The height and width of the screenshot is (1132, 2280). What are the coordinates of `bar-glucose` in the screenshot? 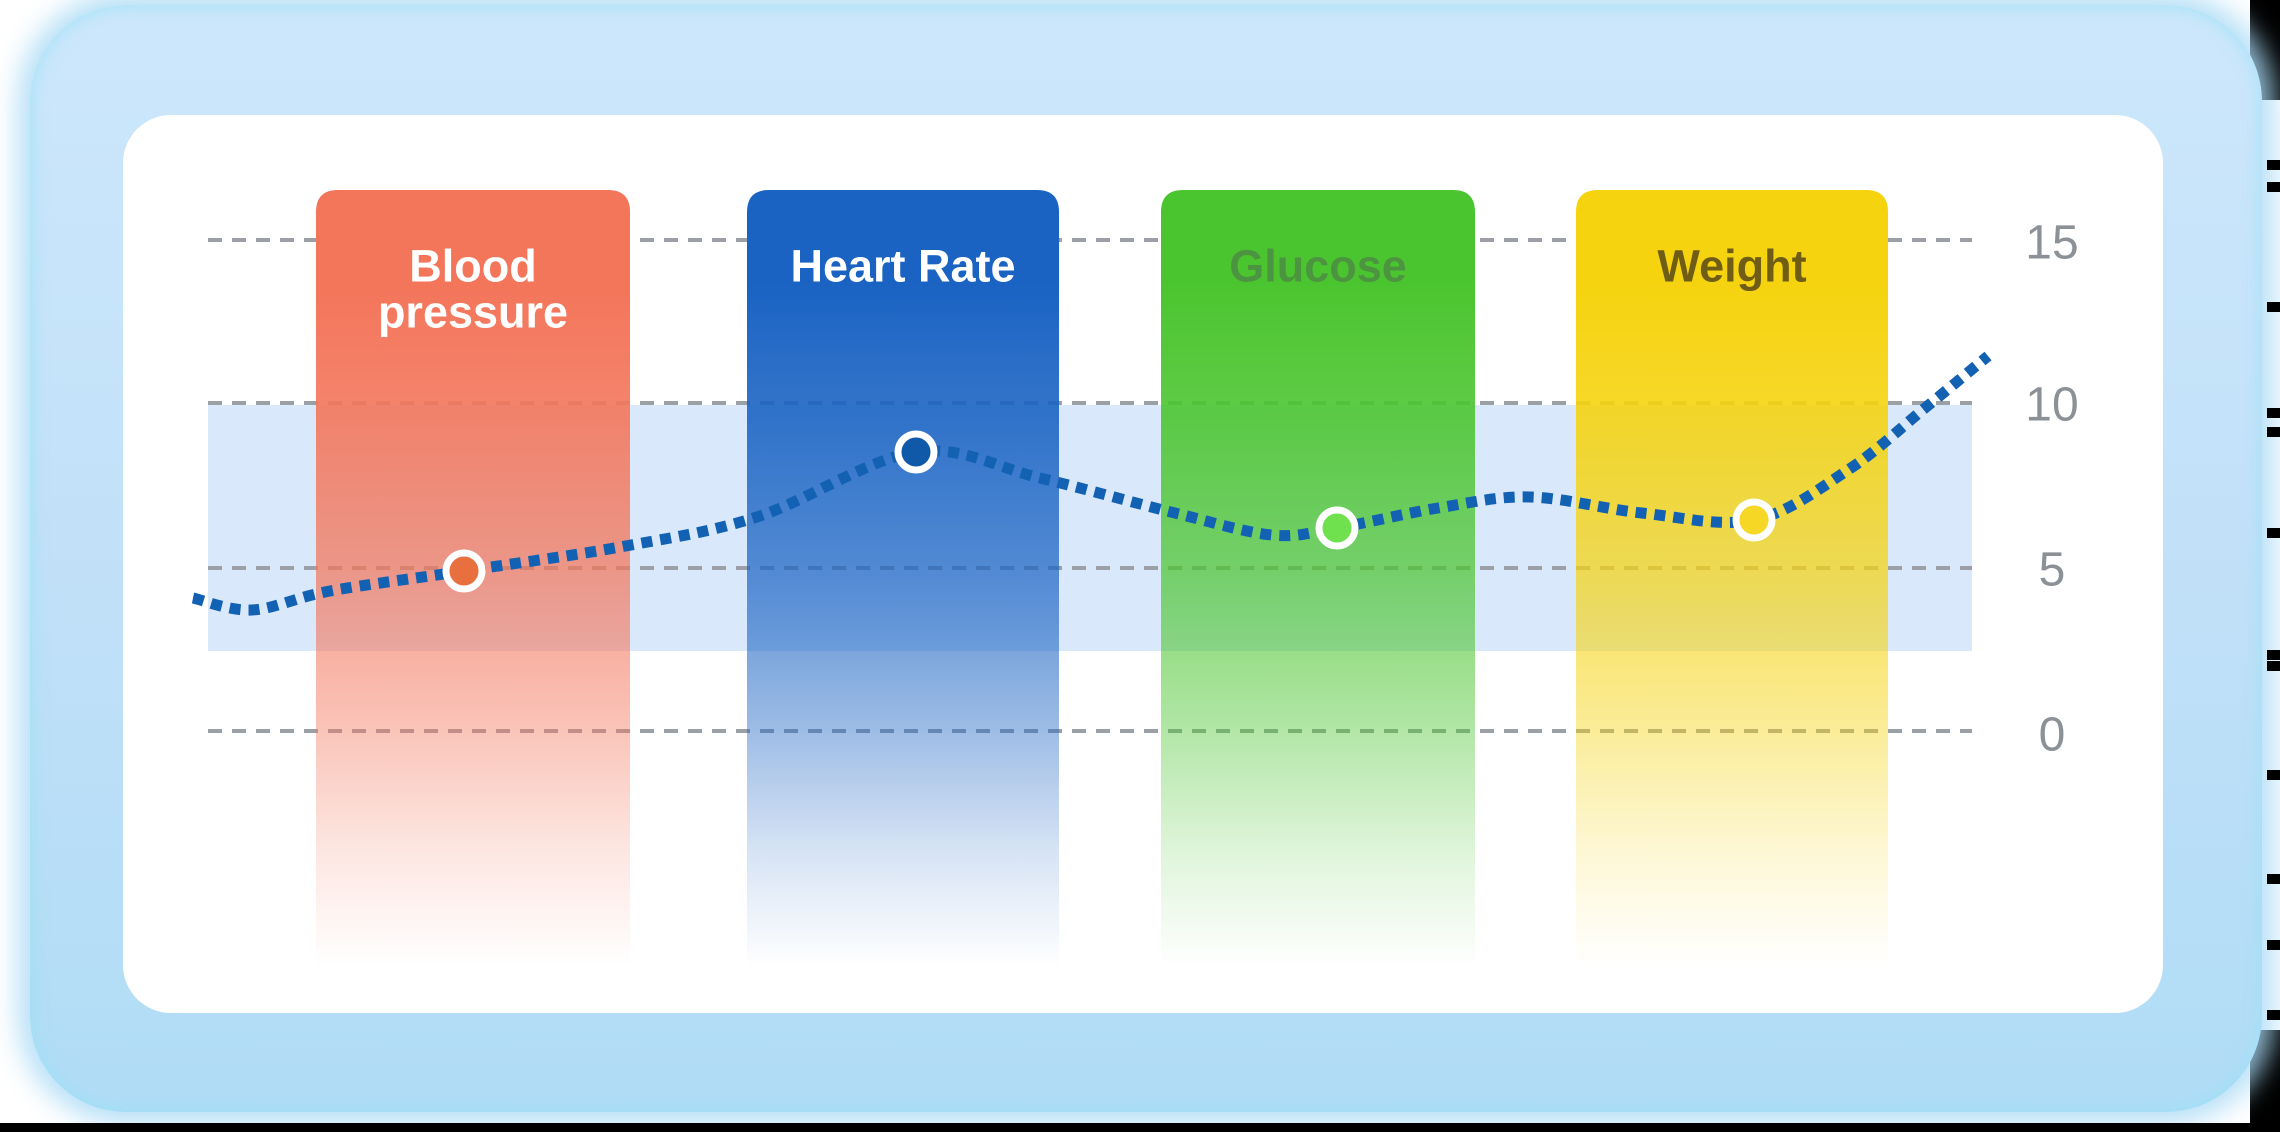 It's located at (1318, 578).